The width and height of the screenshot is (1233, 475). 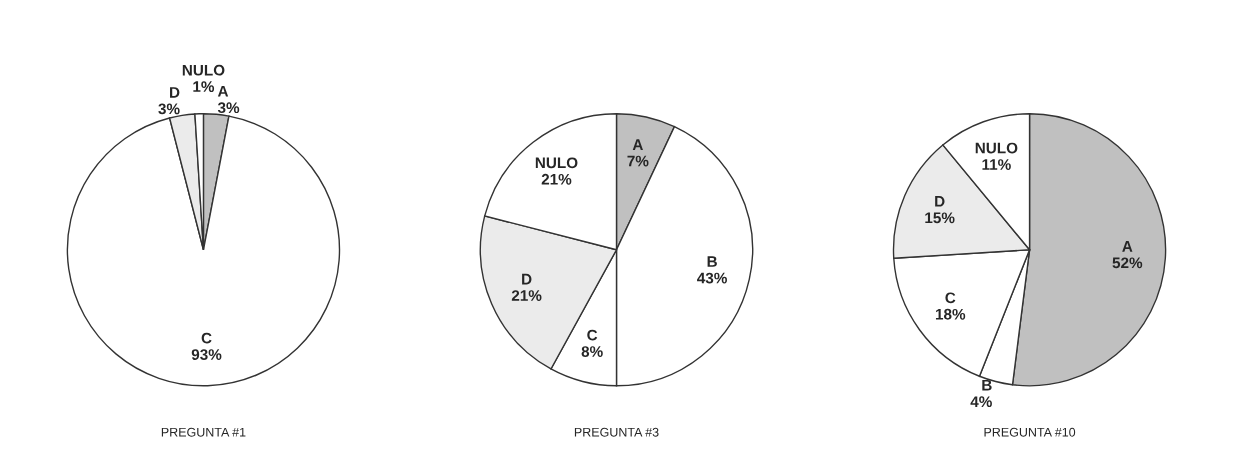 I want to click on data-label: 8%, so click(x=592, y=351).